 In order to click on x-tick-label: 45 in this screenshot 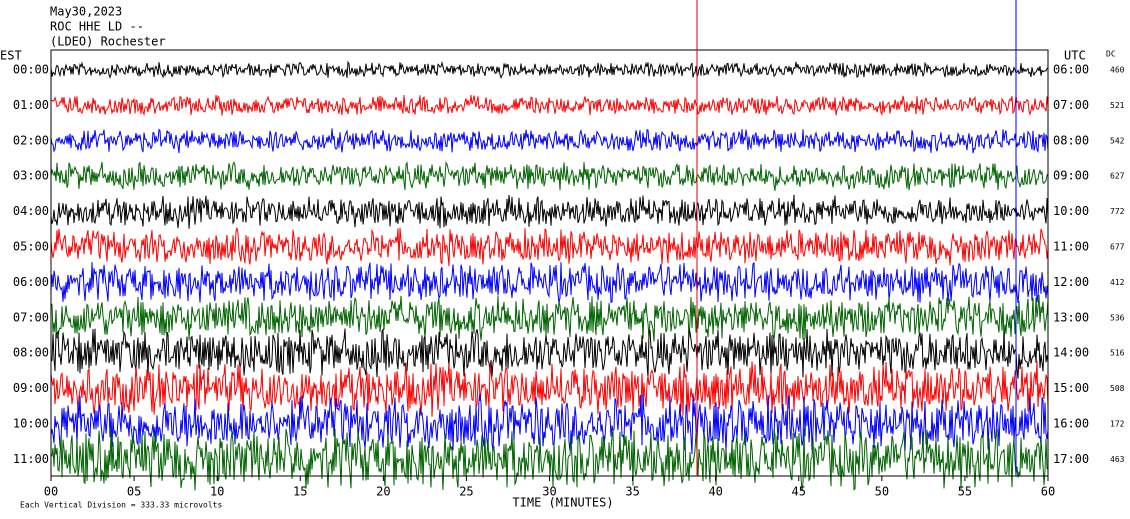, I will do `click(799, 492)`.